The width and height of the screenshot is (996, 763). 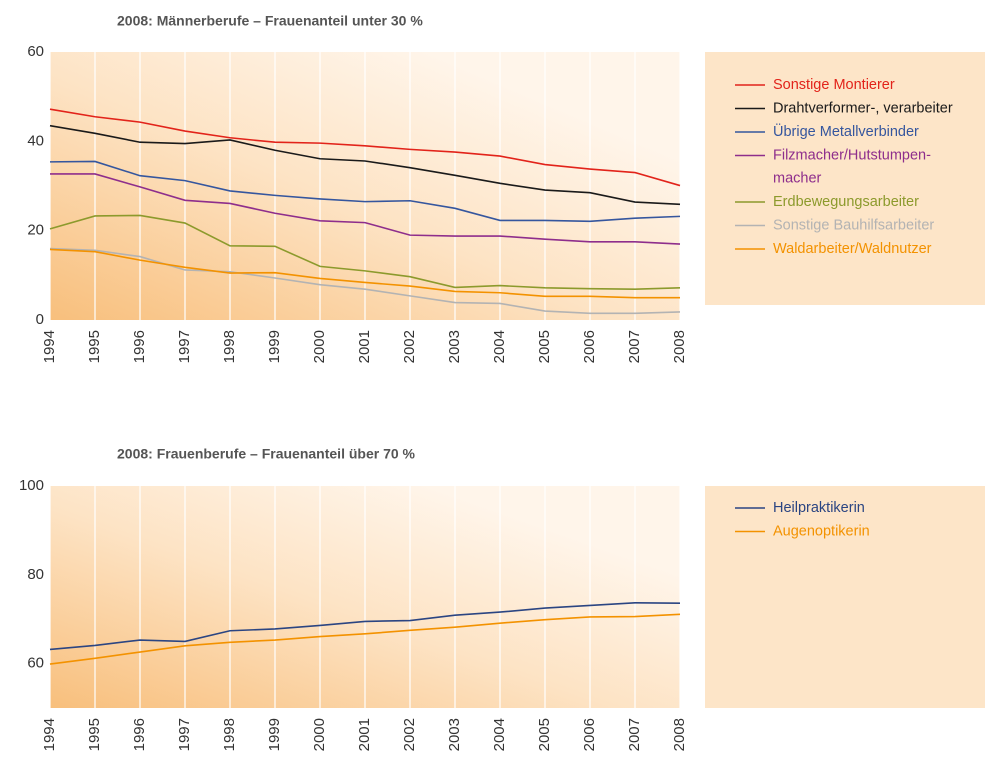 What do you see at coordinates (853, 225) in the screenshot?
I see `legend-label: Sonstige Bauhilfsarbeiter` at bounding box center [853, 225].